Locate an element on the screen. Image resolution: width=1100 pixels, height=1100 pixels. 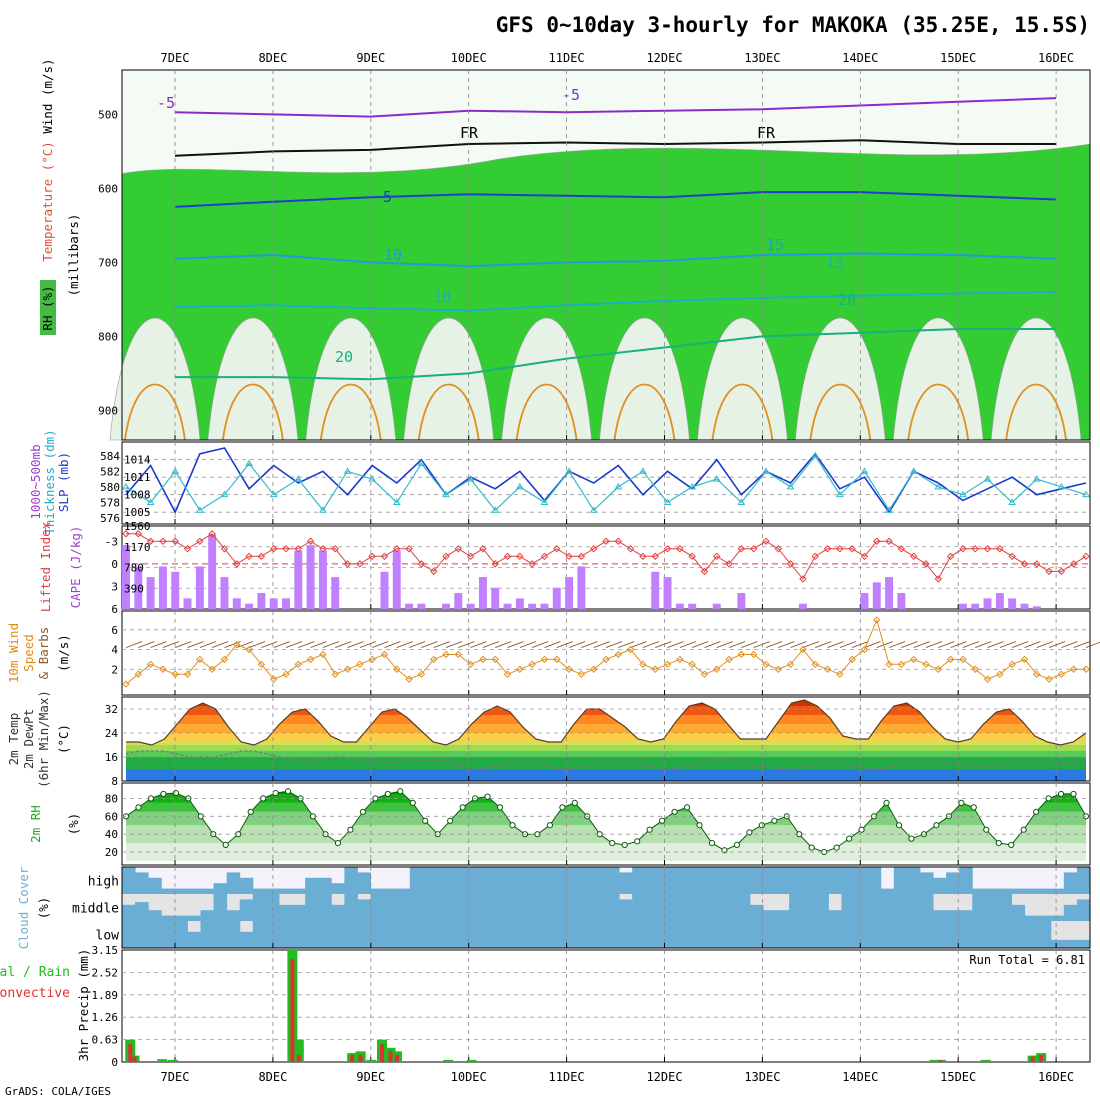
rh-tick-label: 60 is located at coordinates (111, 816).